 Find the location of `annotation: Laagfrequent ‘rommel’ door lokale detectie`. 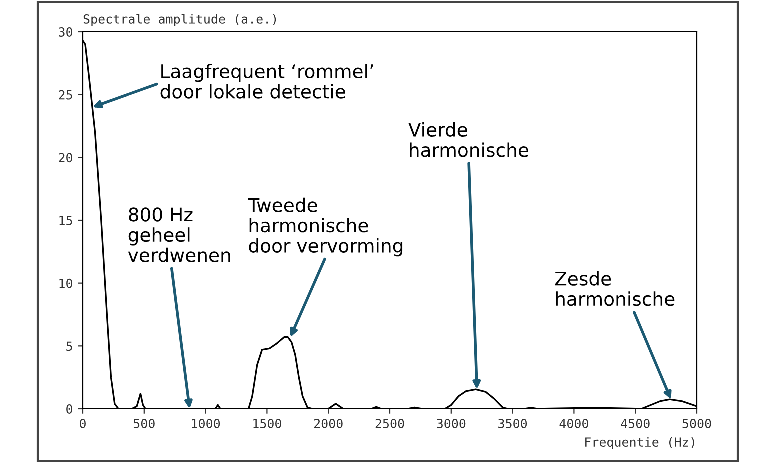

annotation: Laagfrequent ‘rommel’ door lokale detectie is located at coordinates (267, 81).